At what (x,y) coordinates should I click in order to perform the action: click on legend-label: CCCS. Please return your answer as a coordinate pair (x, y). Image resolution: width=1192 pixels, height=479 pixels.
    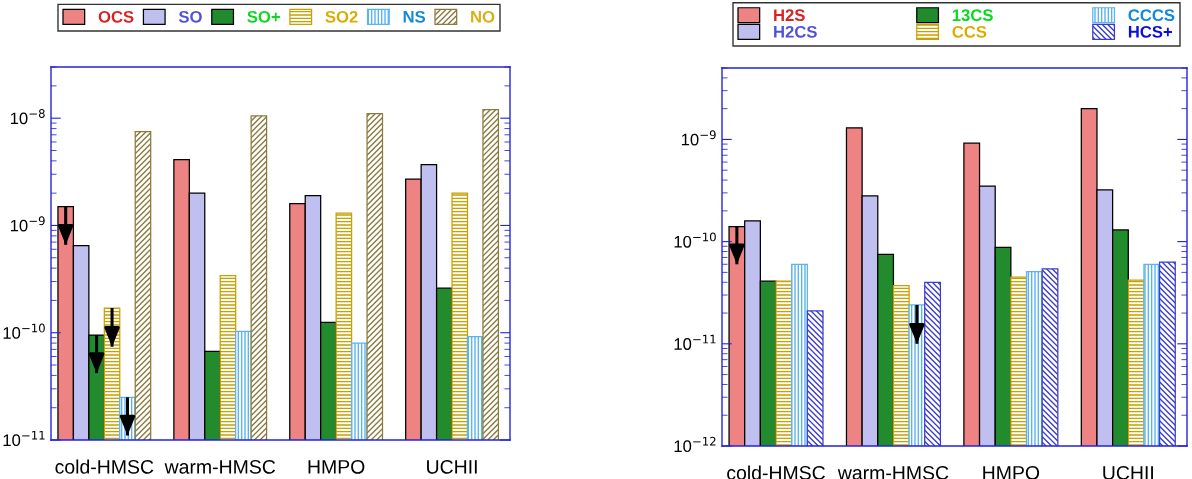
    Looking at the image, I should click on (1151, 15).